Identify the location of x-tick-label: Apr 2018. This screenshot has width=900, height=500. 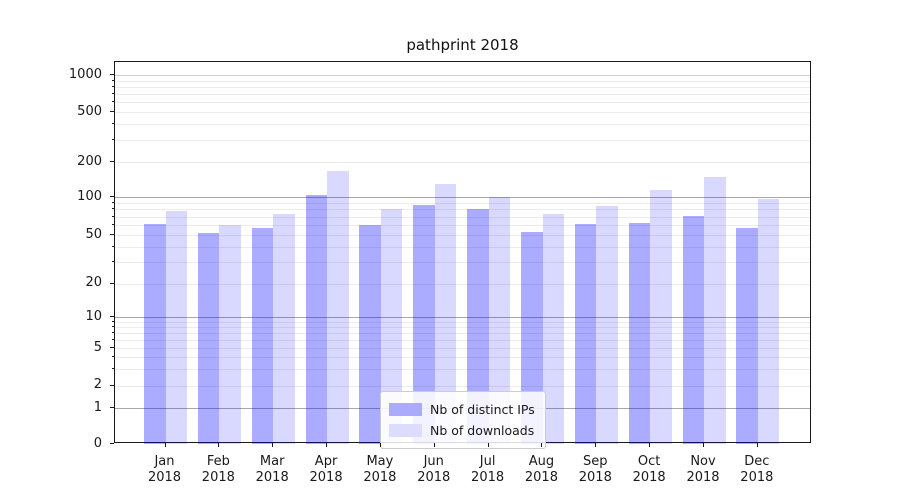
(326, 469).